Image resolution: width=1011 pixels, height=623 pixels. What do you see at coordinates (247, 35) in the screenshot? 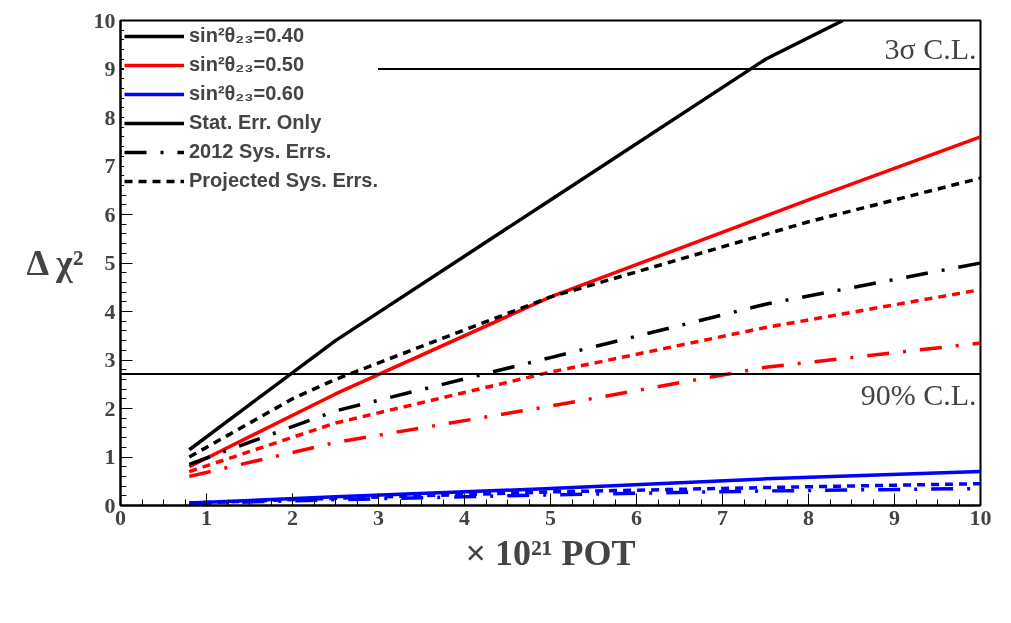
I see `legend-label: sin²θ₂₃=0.40` at bounding box center [247, 35].